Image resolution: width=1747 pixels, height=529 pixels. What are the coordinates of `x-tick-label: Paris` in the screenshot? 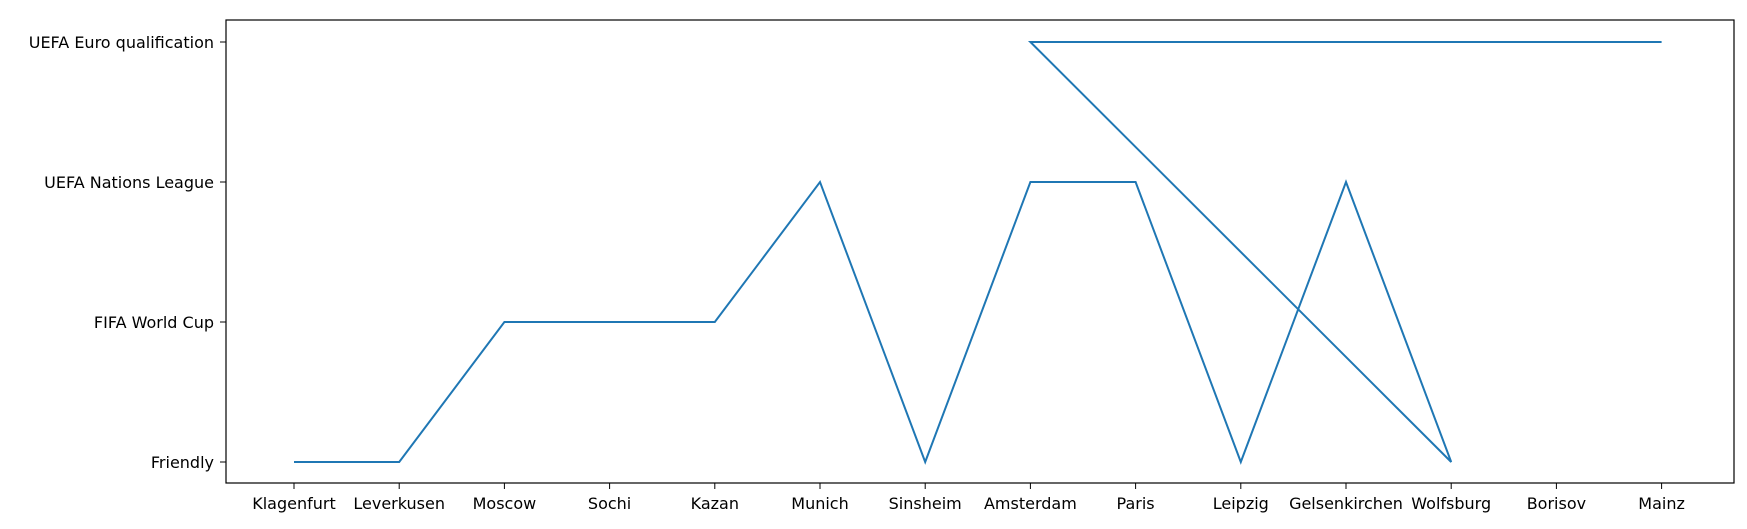 It's located at (1136, 503).